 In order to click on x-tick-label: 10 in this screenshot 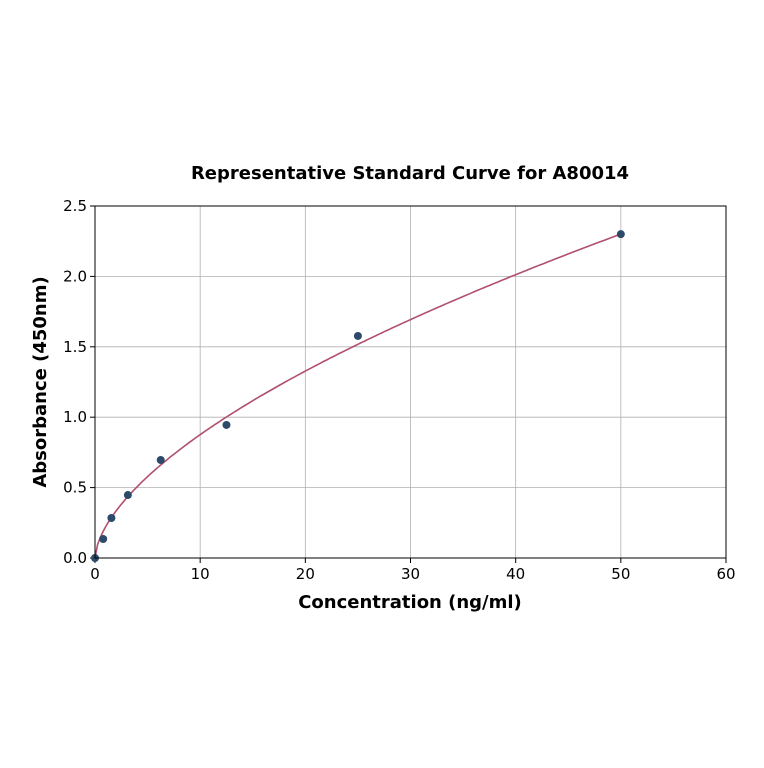, I will do `click(200, 574)`.